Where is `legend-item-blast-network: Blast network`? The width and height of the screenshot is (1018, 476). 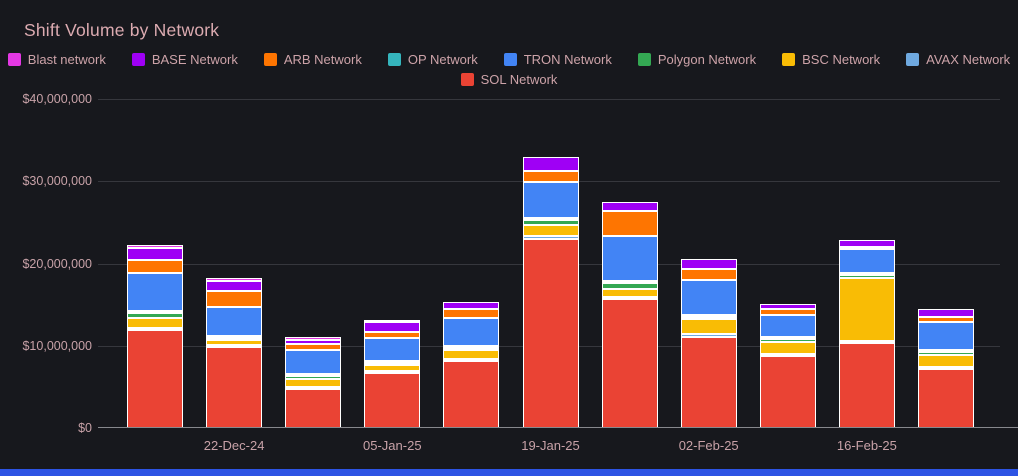
legend-item-blast-network: Blast network is located at coordinates (56, 59).